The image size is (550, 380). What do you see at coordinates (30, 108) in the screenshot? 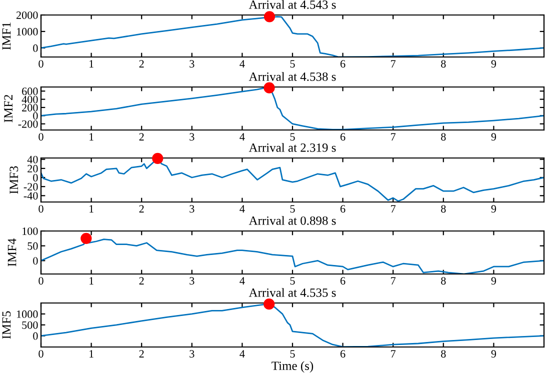
I see `y-tick-label: 200` at bounding box center [30, 108].